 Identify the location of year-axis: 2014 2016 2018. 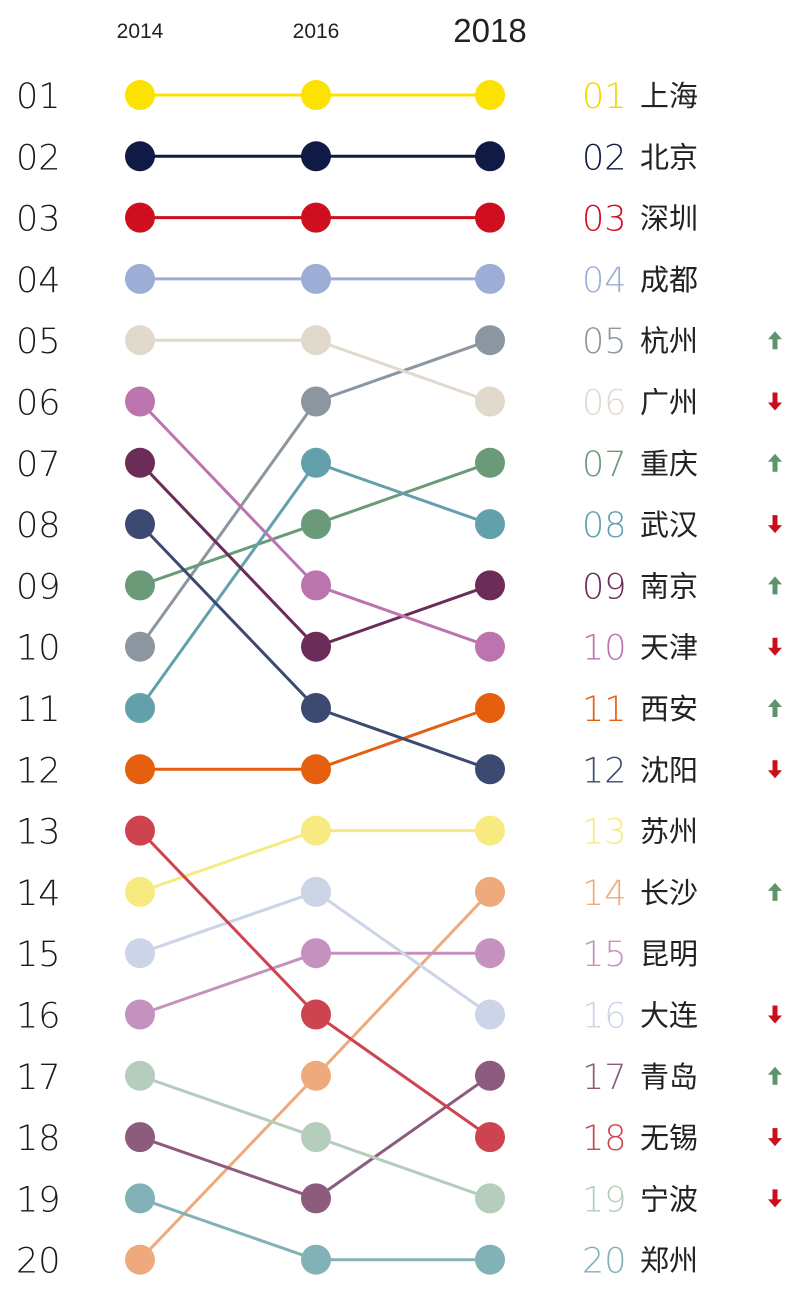
(322, 30).